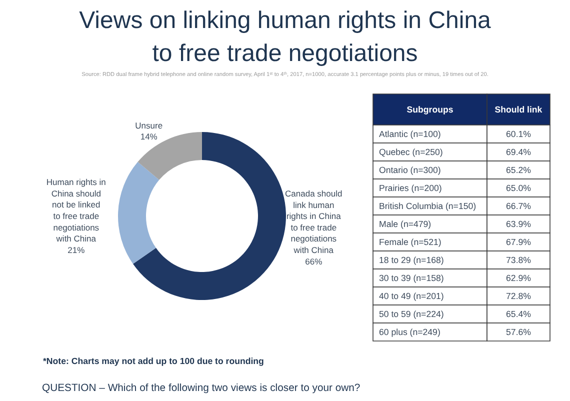  What do you see at coordinates (519, 188) in the screenshot?
I see `data-label: 65.0%` at bounding box center [519, 188].